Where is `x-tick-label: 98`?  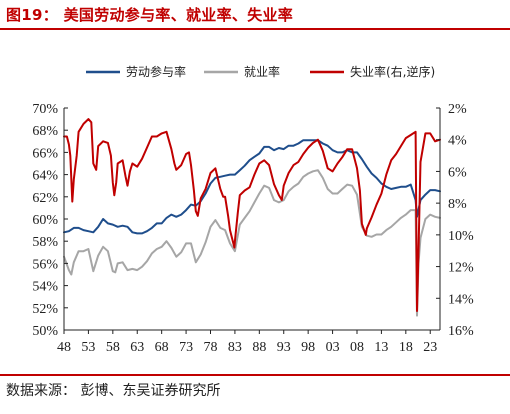
x-tick-label: 98 is located at coordinates (308, 347).